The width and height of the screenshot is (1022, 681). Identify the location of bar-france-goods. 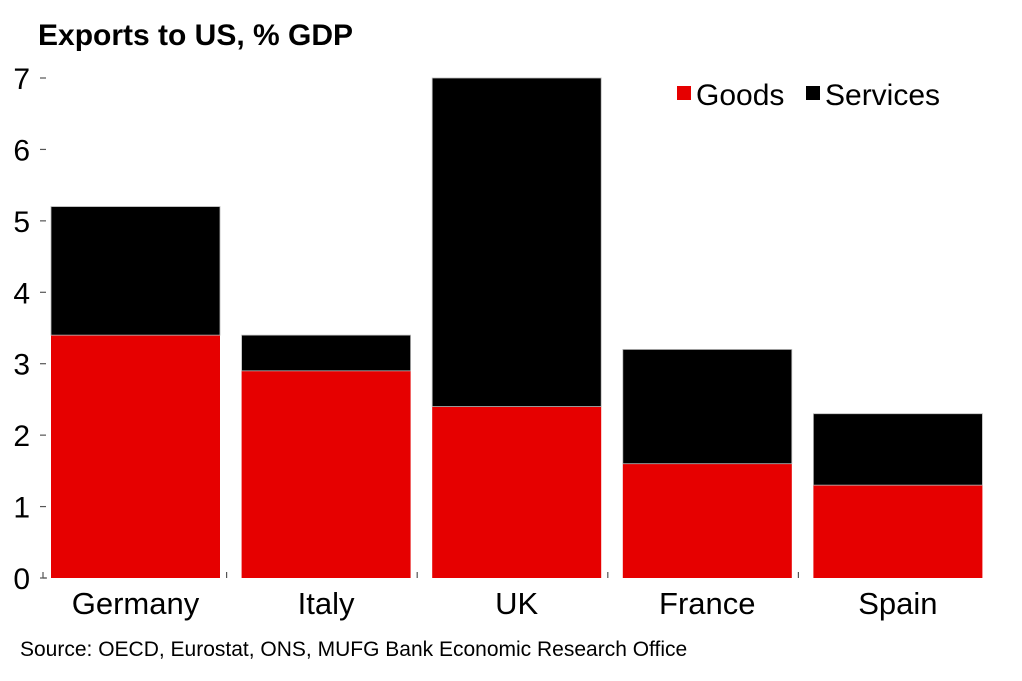
(707, 520).